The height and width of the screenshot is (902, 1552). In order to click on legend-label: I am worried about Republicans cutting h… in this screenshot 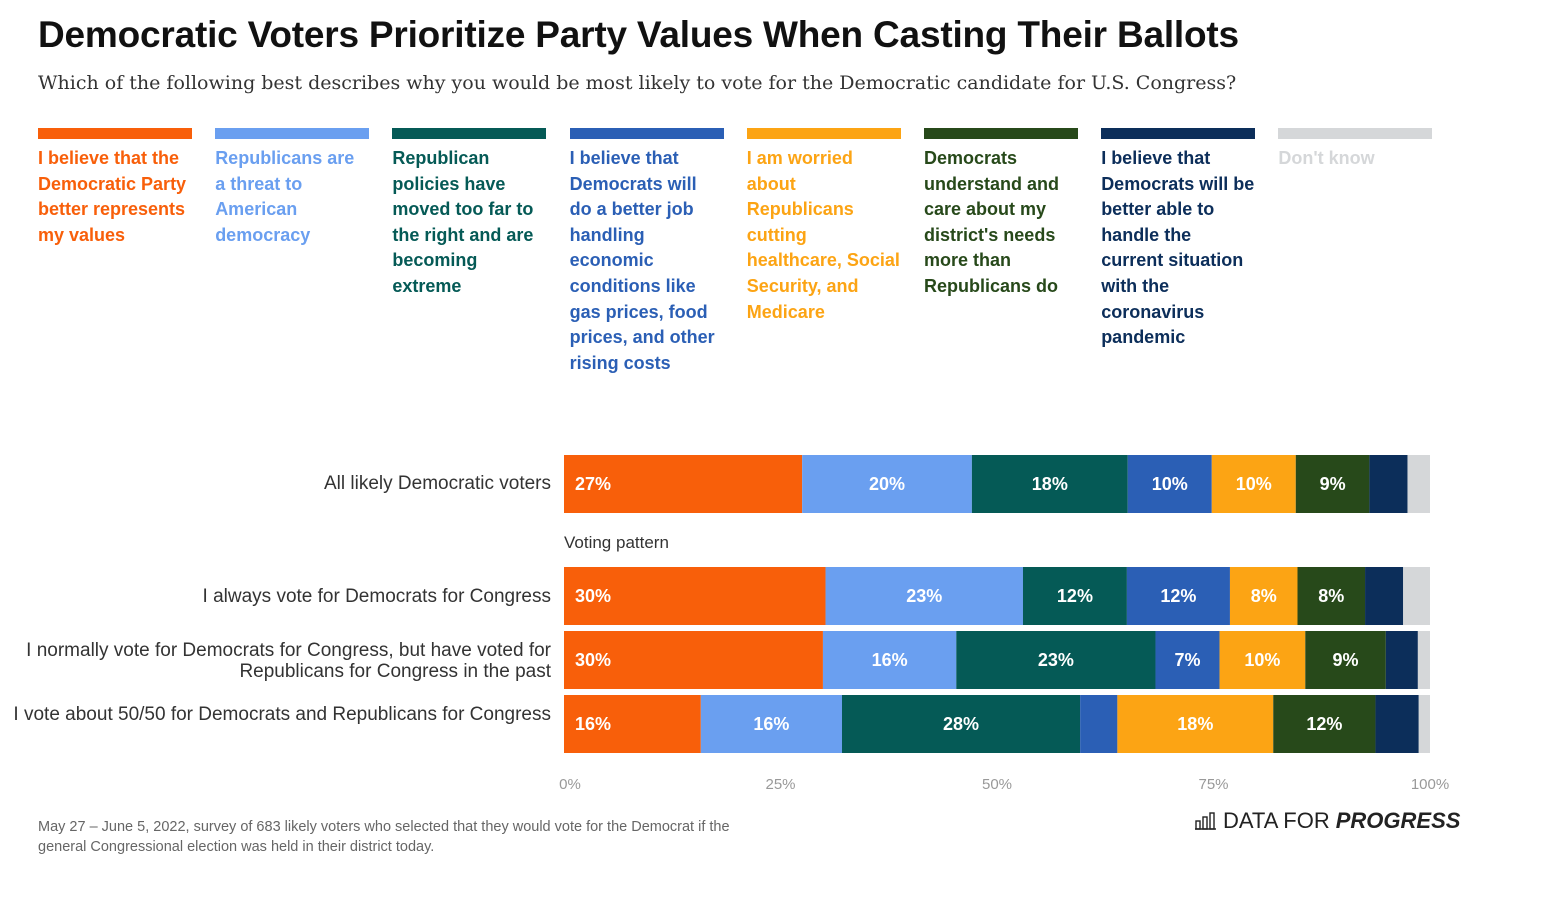, I will do `click(823, 235)`.